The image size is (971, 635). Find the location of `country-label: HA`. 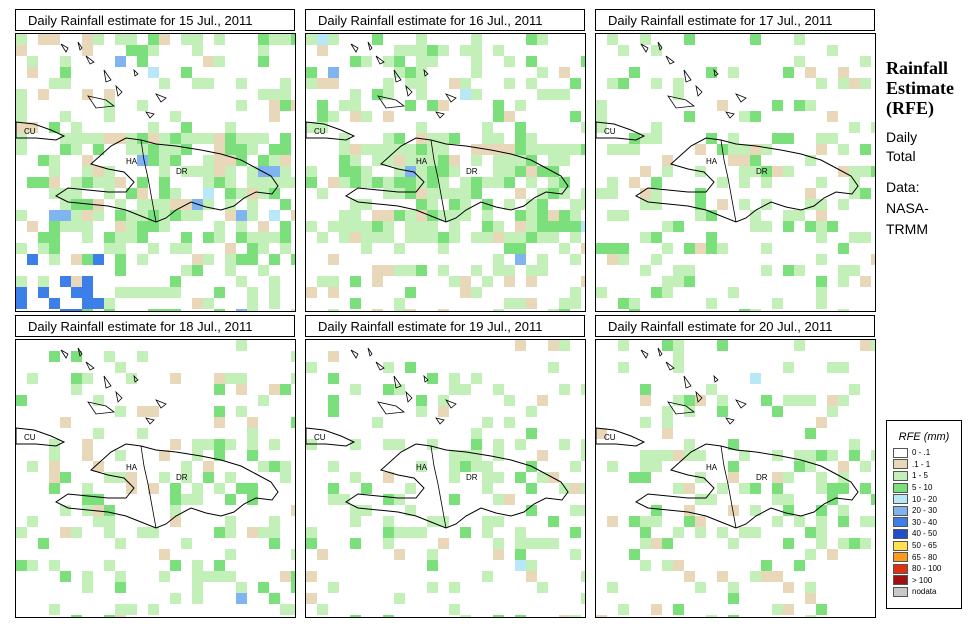

country-label: HA is located at coordinates (422, 161).